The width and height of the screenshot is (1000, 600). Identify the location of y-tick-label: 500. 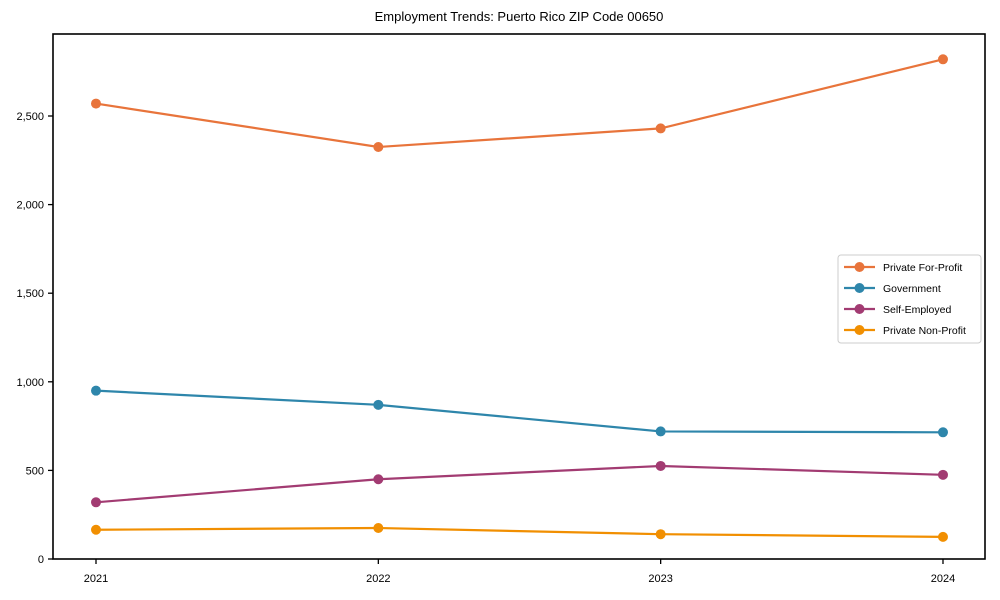
(35, 471).